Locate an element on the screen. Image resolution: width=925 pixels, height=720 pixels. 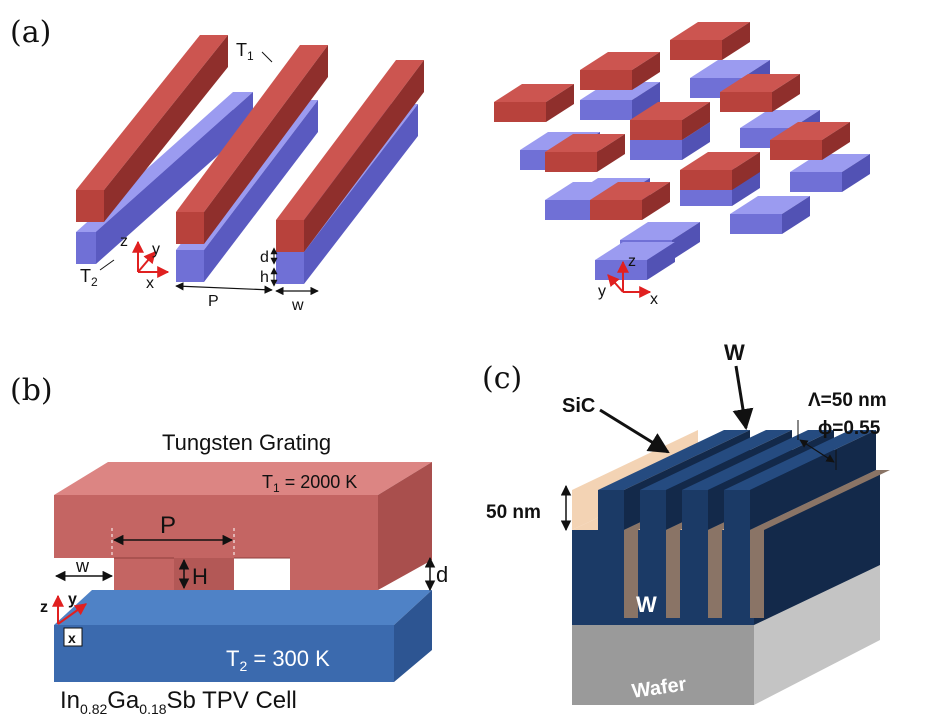
stripe-1-top-top is located at coordinates (152, 112).